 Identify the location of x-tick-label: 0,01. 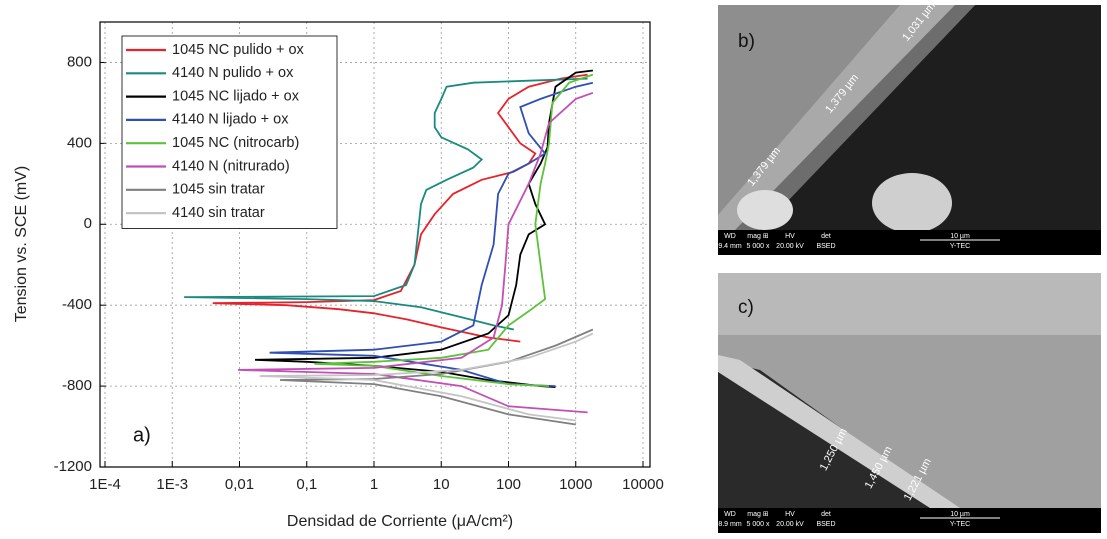
(239, 484).